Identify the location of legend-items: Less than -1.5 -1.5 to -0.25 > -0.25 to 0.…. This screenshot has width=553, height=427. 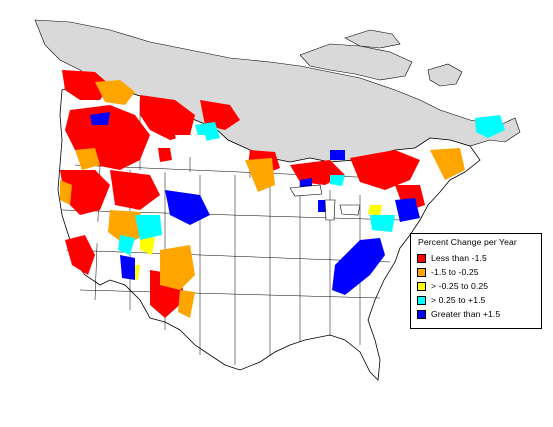
(479, 286).